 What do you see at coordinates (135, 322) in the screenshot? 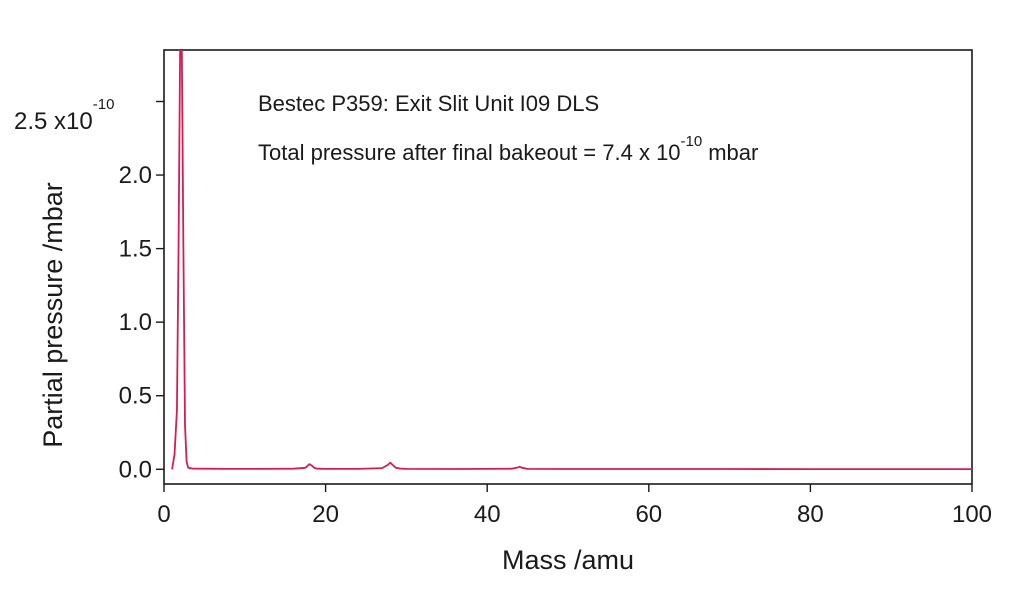
I see `y-tick-label-2: 1.0` at bounding box center [135, 322].